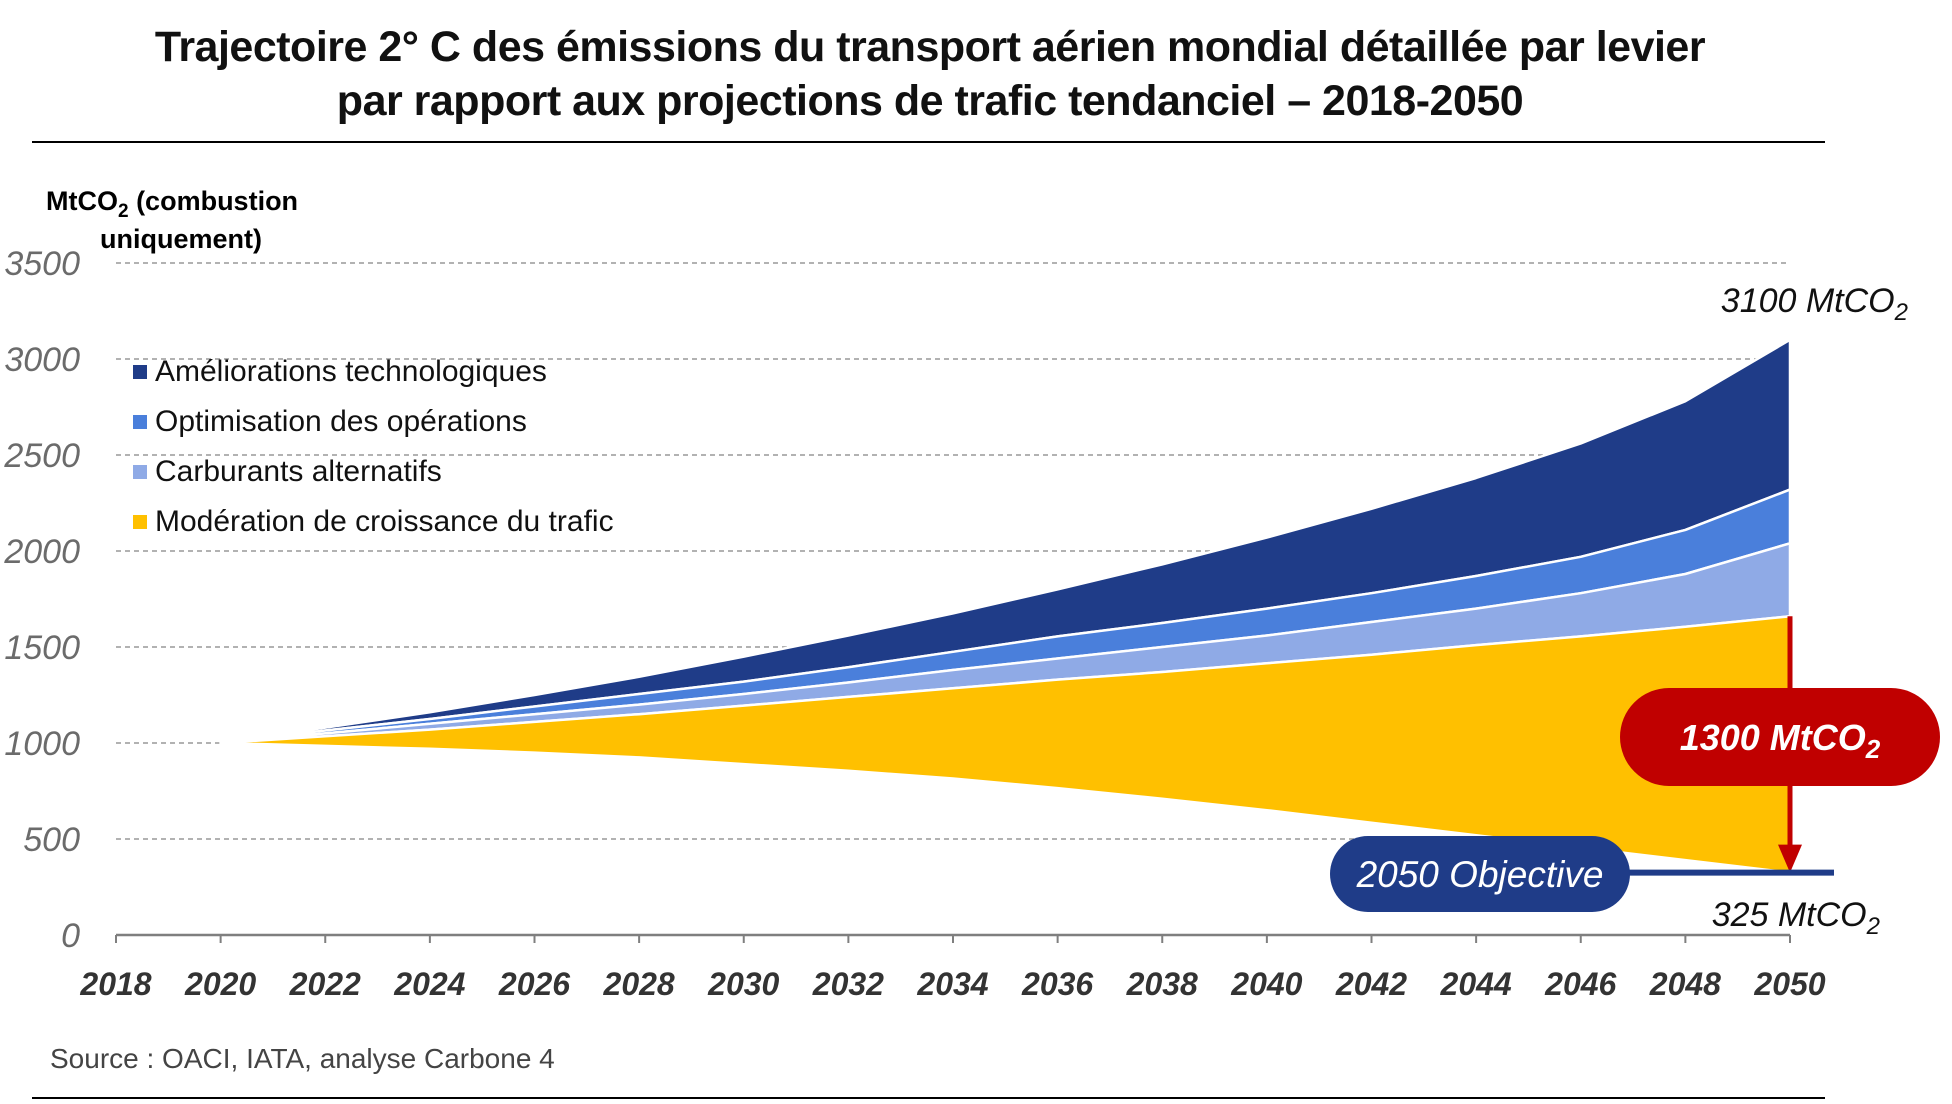 The width and height of the screenshot is (1952, 1104). Describe the element at coordinates (220, 984) in the screenshot. I see `x-tick-label: 2020` at that location.